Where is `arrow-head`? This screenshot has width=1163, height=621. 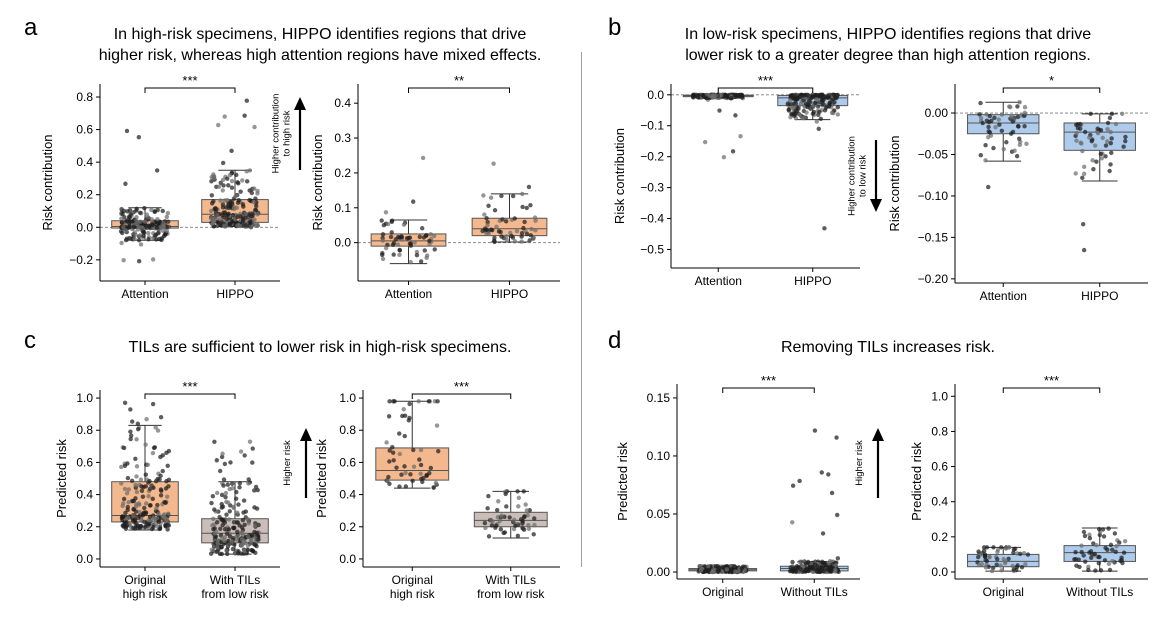 arrow-head is located at coordinates (878, 434).